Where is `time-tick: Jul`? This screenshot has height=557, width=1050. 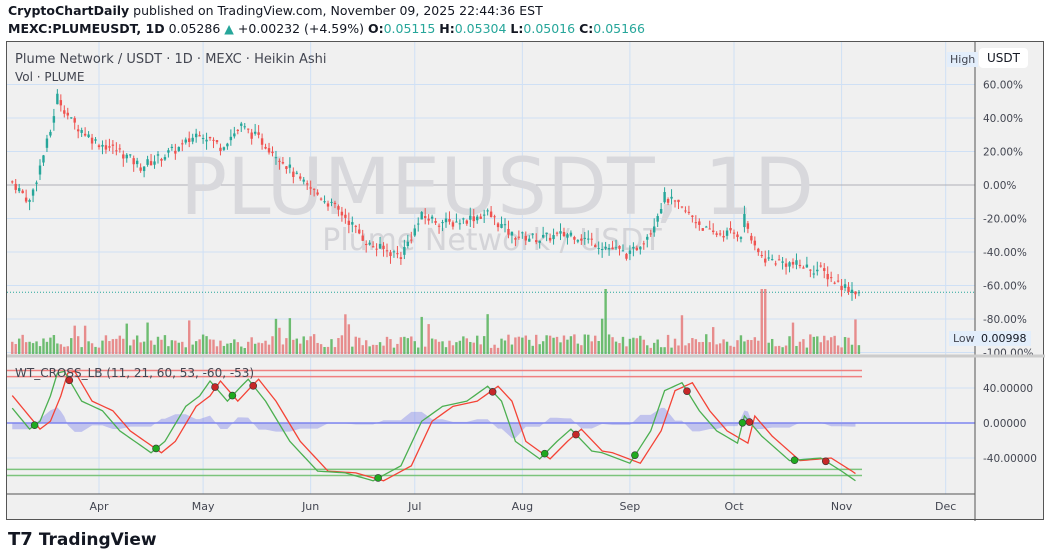 time-tick: Jul is located at coordinates (414, 506).